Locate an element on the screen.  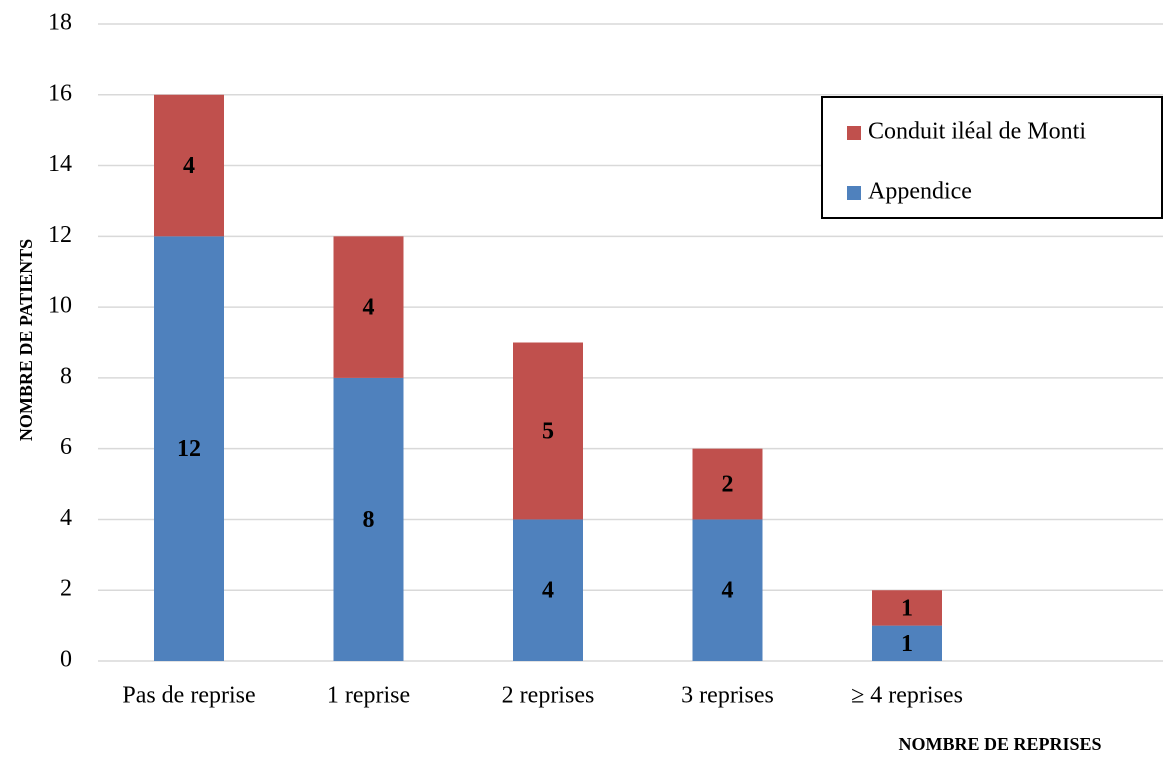
data-label: 2 is located at coordinates (728, 485).